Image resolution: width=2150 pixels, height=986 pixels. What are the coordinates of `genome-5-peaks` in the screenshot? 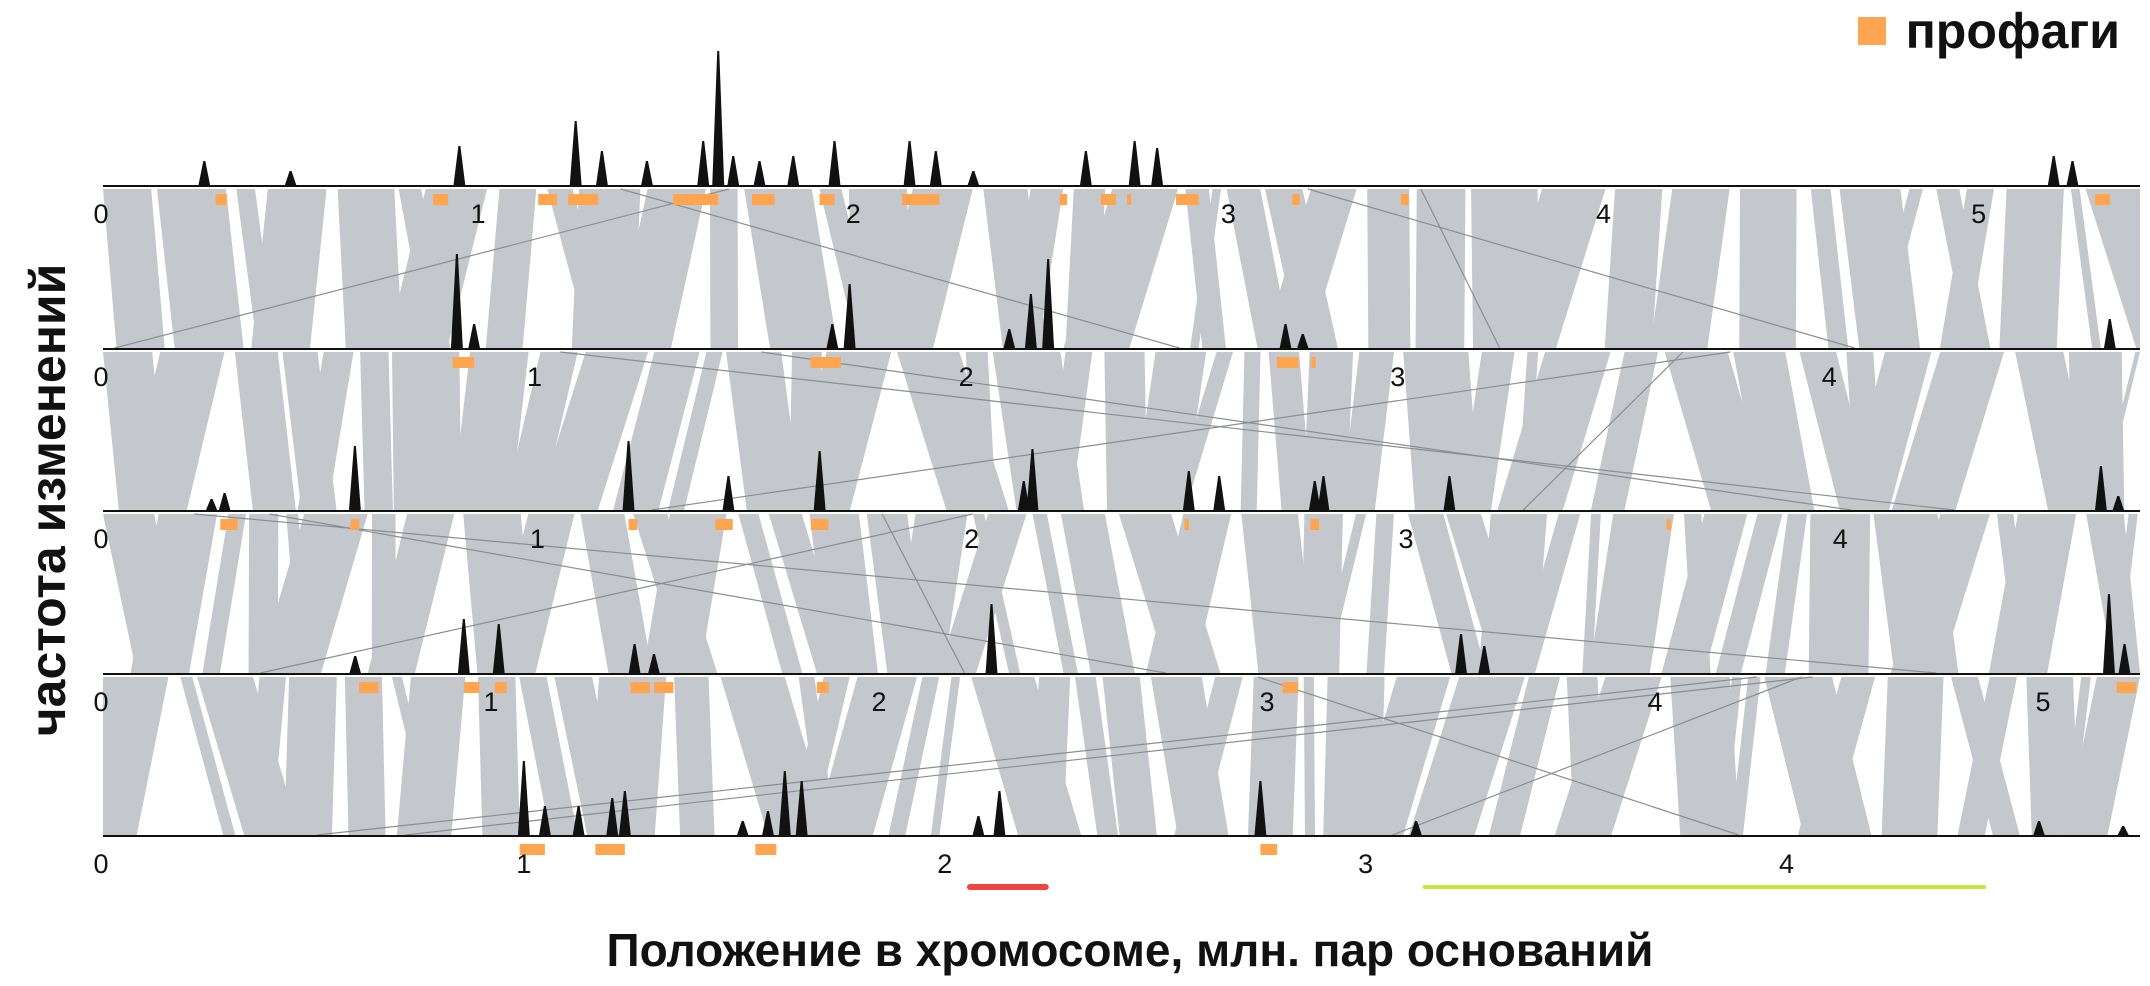 It's located at (1323, 798).